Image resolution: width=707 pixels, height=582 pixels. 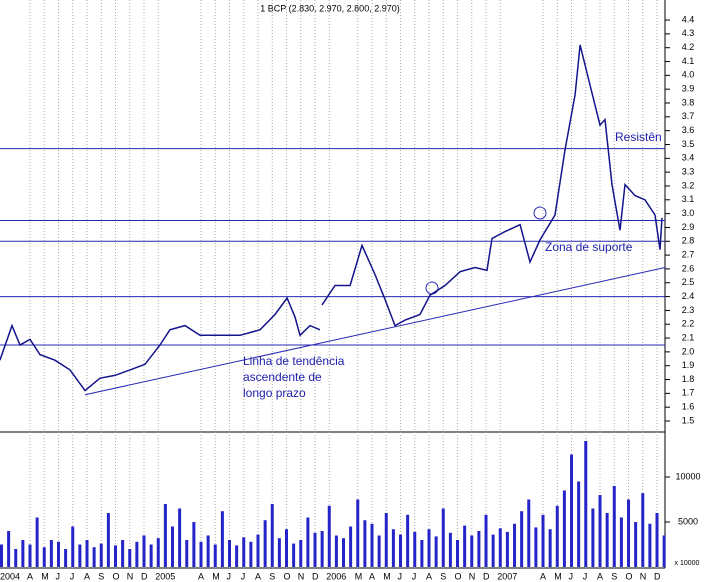 I want to click on y-tick-label: 4.4, so click(x=688, y=19).